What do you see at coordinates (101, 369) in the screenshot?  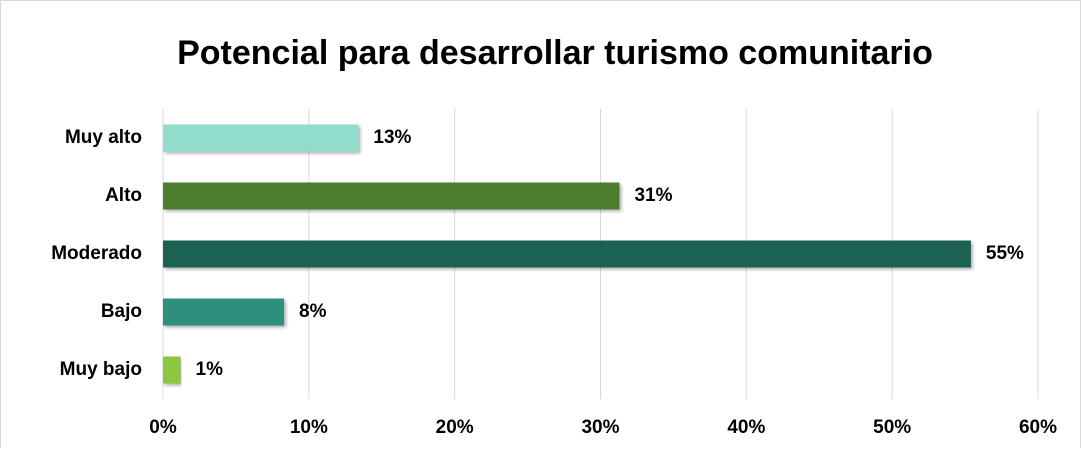 I see `y-tick-label: Muy bajo` at bounding box center [101, 369].